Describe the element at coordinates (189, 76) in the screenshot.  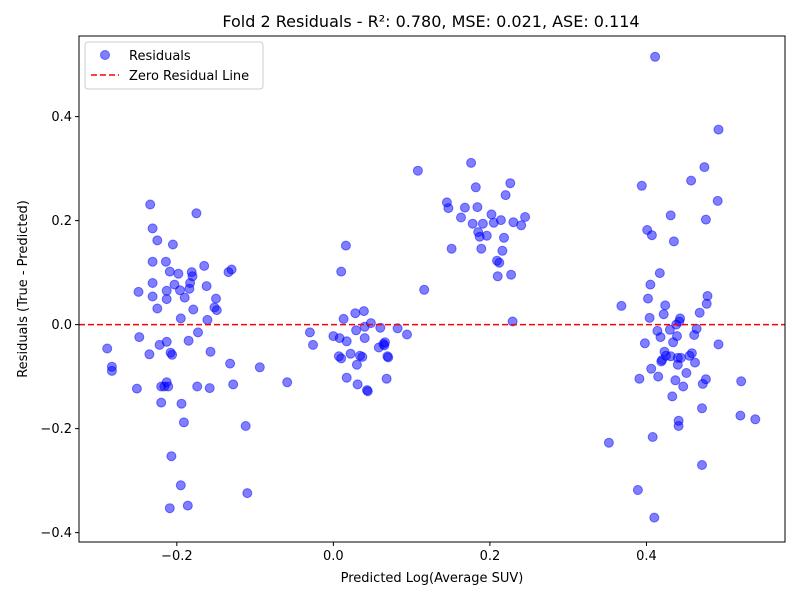
I see `legend-label-zero-line: Zero Residual Line` at that location.